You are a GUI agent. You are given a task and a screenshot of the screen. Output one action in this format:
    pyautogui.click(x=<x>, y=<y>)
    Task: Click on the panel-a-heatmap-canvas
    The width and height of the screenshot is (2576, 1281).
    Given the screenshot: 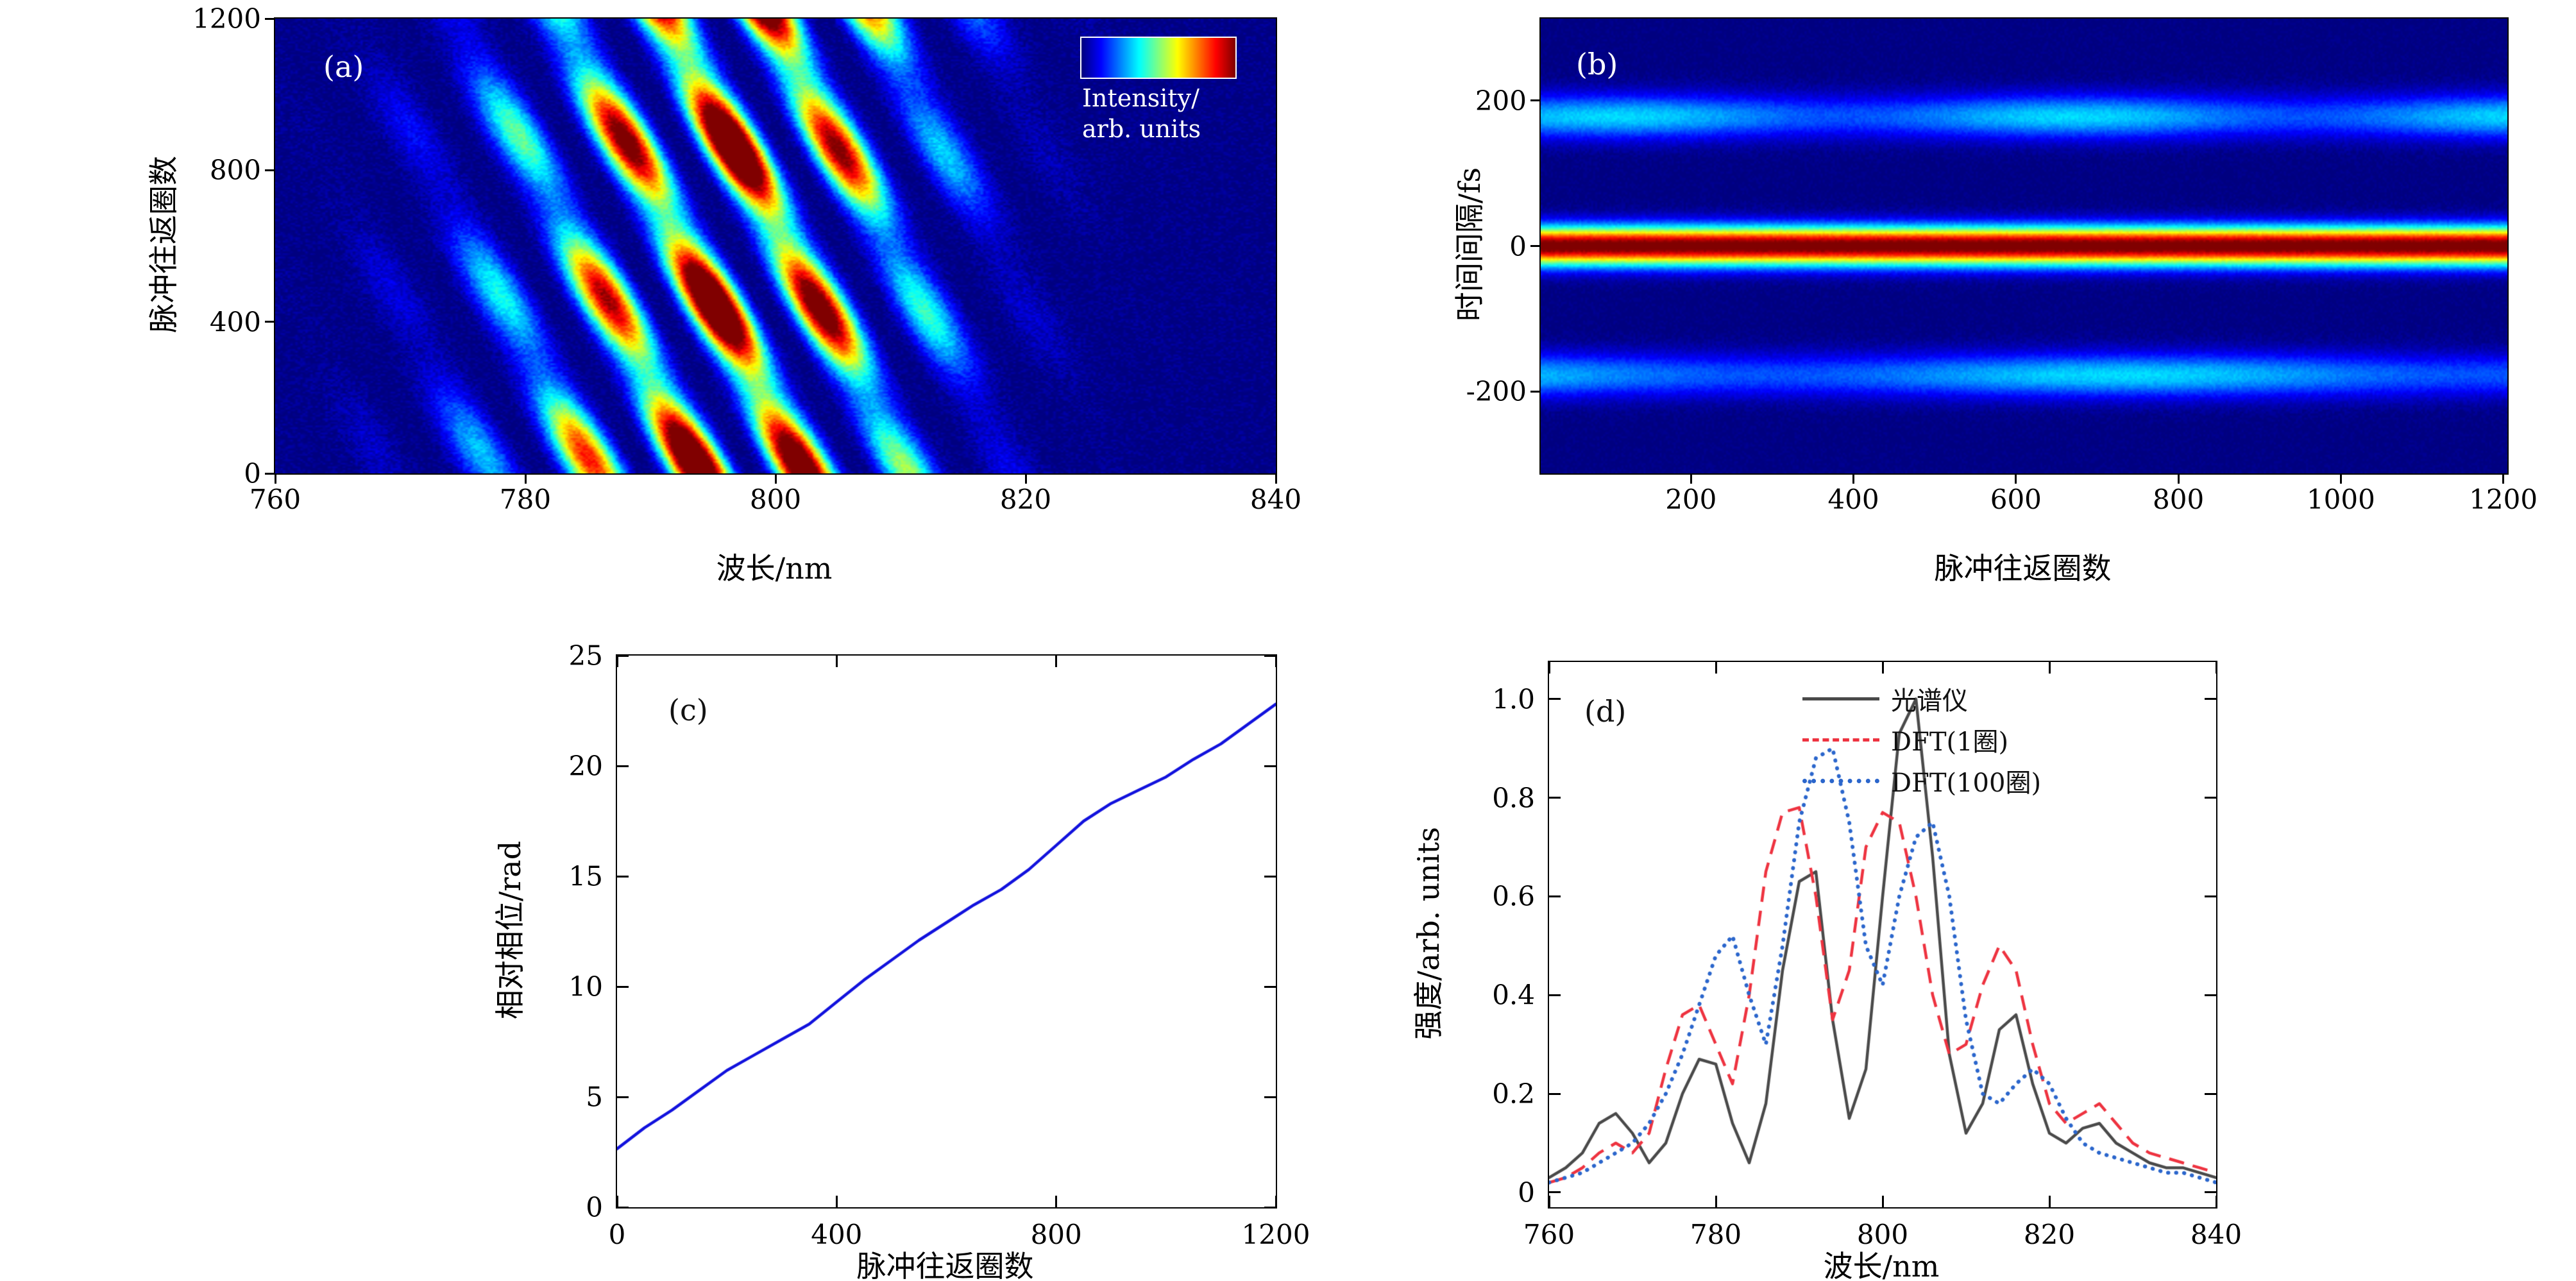 What is the action you would take?
    pyautogui.click(x=775, y=246)
    